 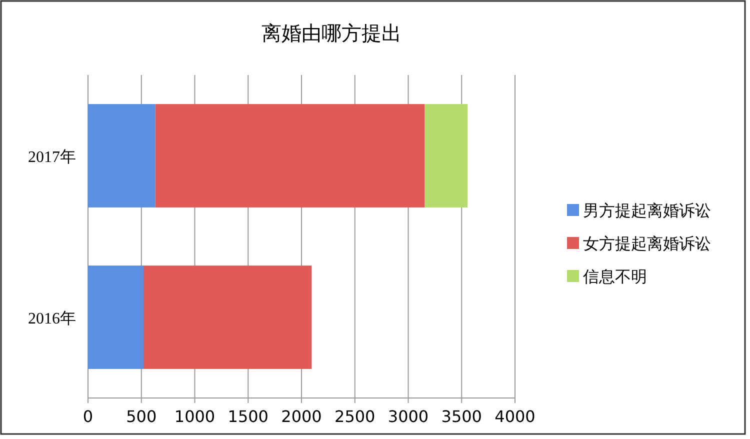 I want to click on x-tick-label: 2500, so click(x=355, y=416).